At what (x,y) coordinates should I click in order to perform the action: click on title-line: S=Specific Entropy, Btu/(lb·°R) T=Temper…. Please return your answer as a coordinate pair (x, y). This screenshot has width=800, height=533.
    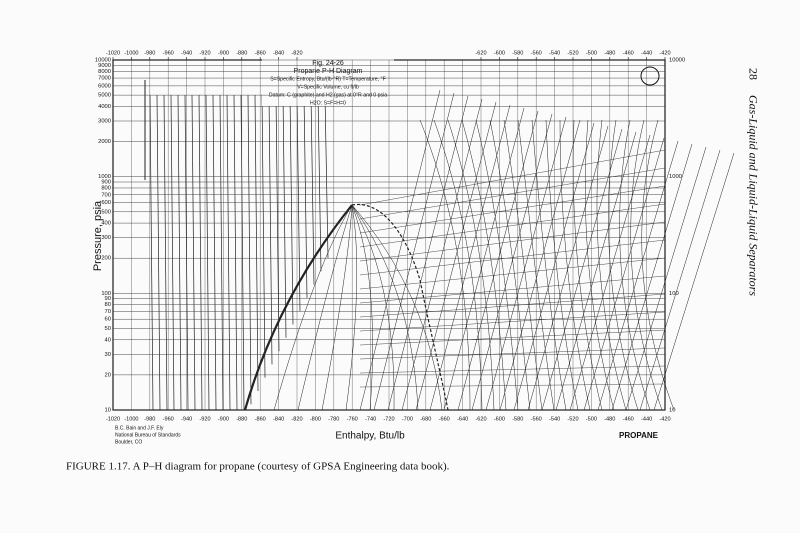
    Looking at the image, I should click on (328, 79).